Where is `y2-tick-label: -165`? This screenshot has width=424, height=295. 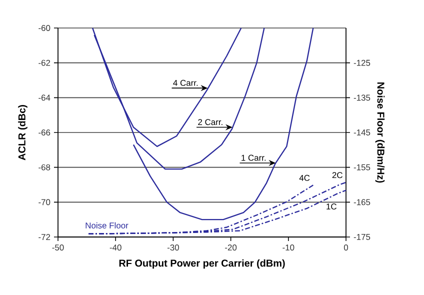
y2-tick-label: -165 is located at coordinates (362, 202).